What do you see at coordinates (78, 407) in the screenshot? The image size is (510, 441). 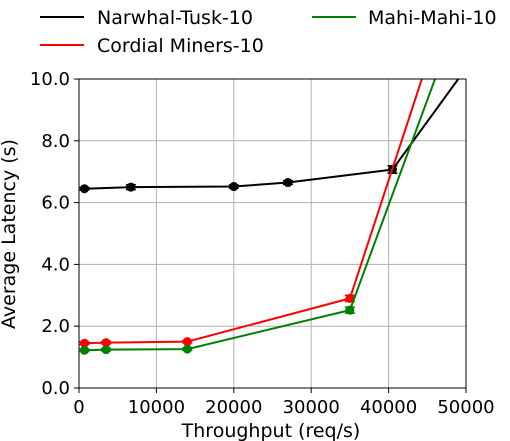 I see `x-tick-label: 0` at bounding box center [78, 407].